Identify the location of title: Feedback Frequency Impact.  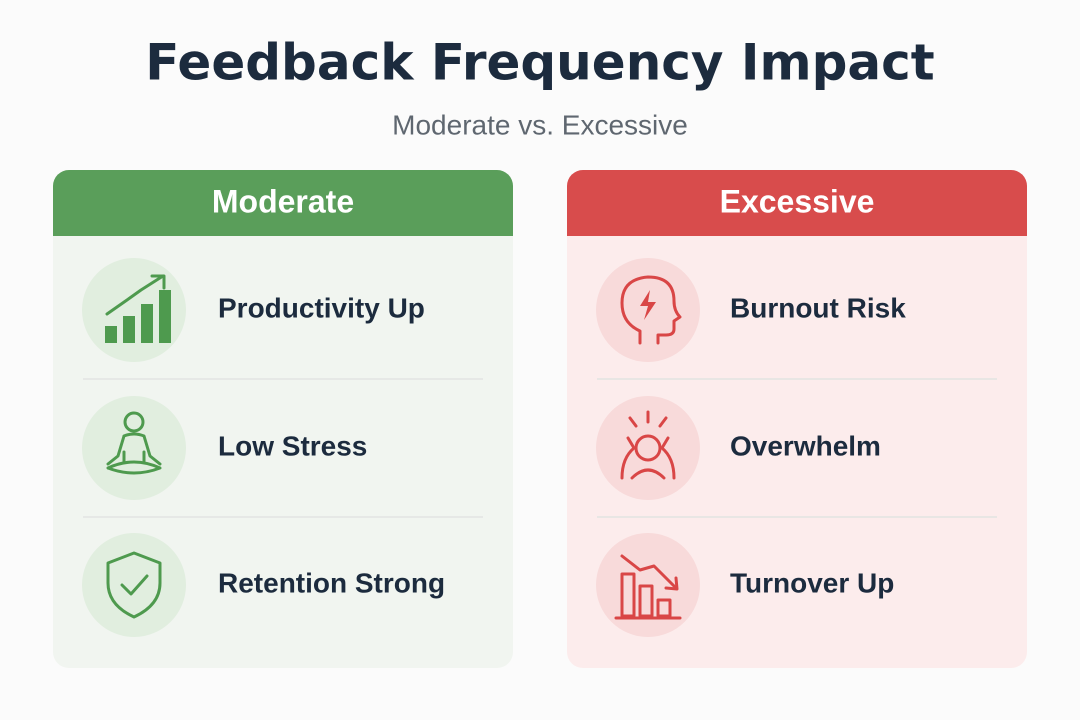
(539, 63).